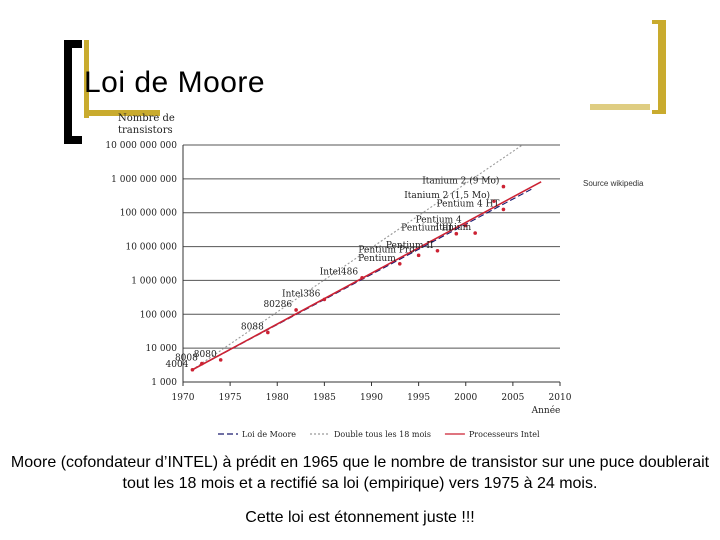  What do you see at coordinates (144, 180) in the screenshot?
I see `y-tick-label: 1 000 000 000` at bounding box center [144, 180].